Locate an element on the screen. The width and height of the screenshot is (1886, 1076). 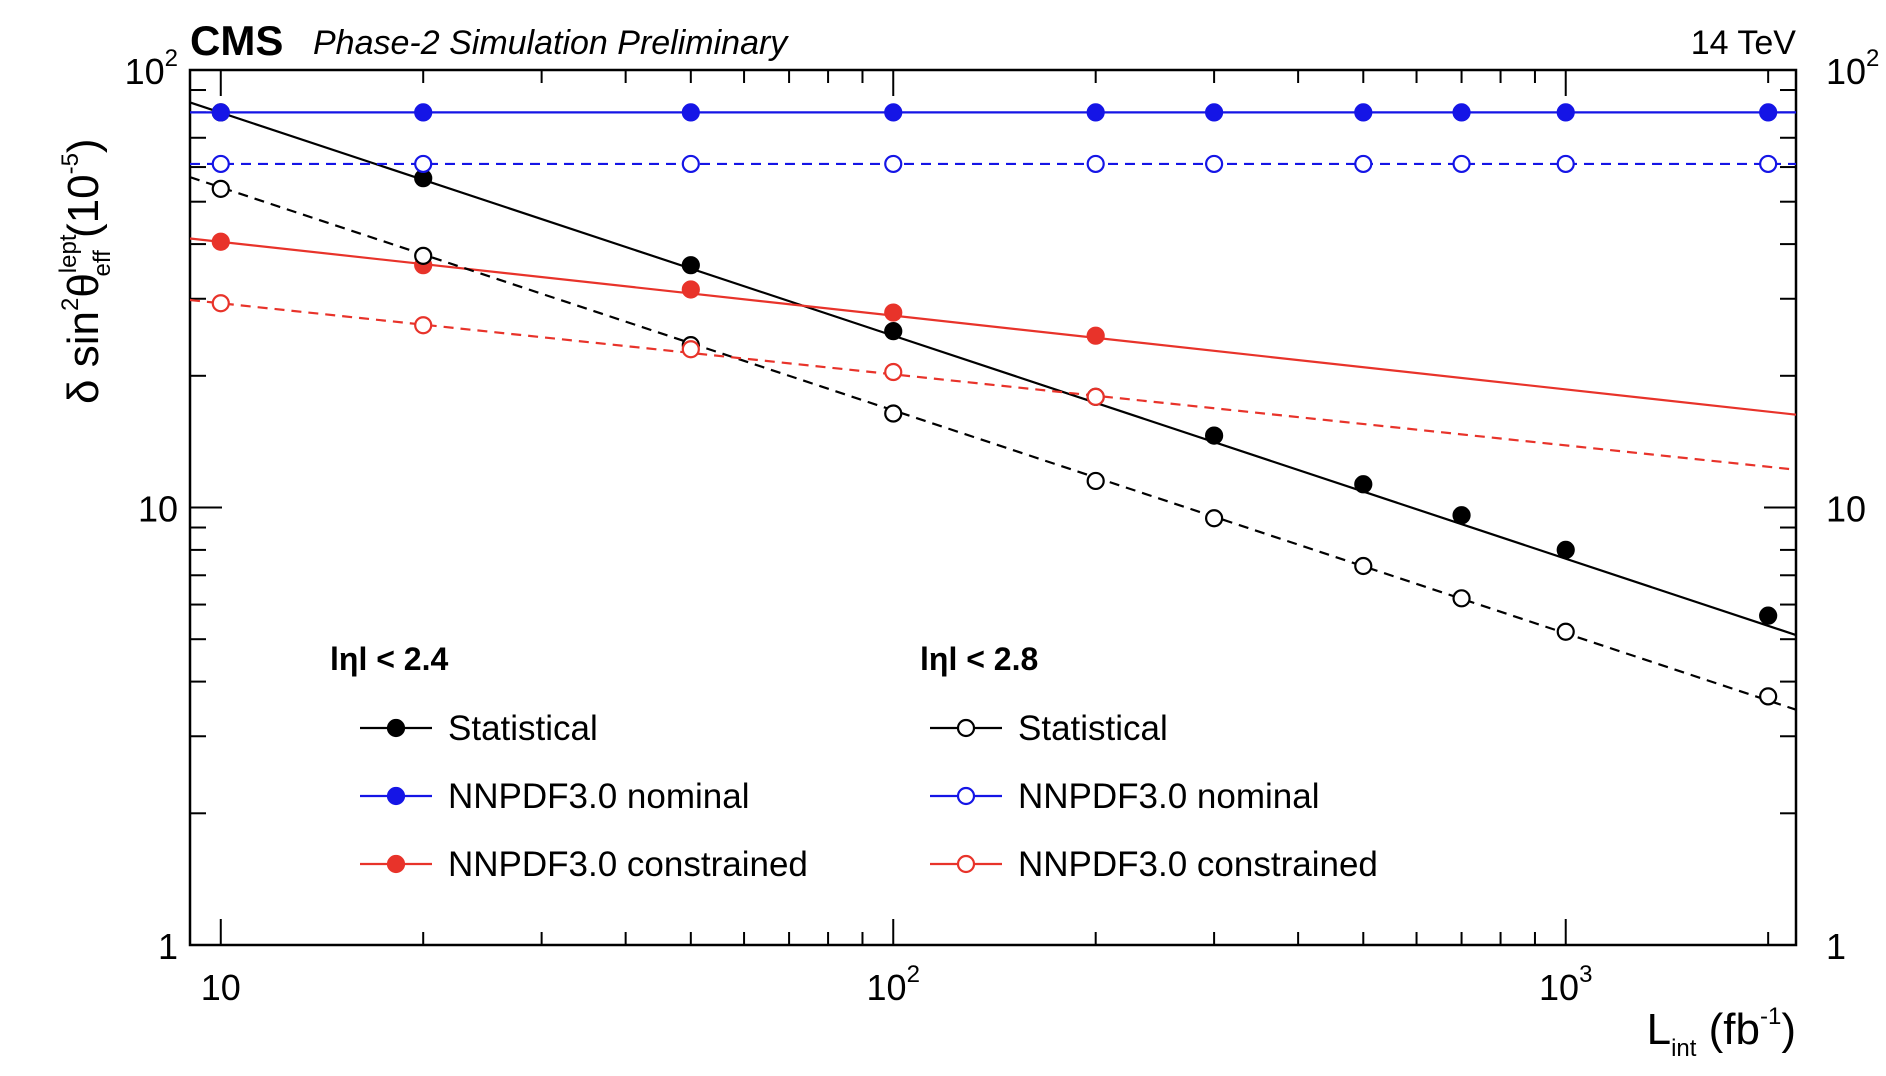
x-axis-title-unit-sup: -1 is located at coordinates (1770, 1016).